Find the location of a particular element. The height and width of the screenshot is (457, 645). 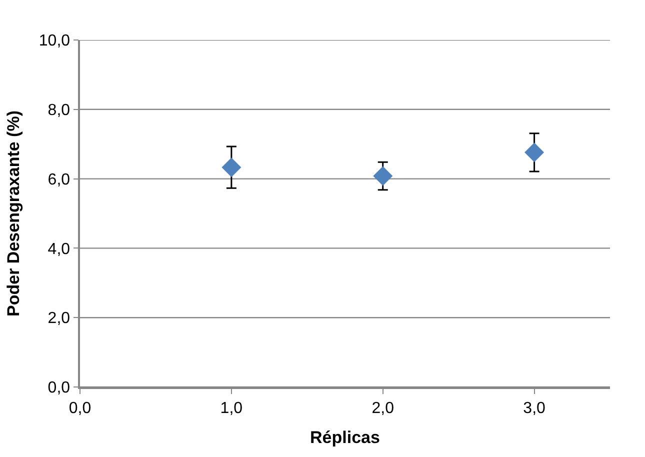

x-axis-title: Réplicas is located at coordinates (345, 437).